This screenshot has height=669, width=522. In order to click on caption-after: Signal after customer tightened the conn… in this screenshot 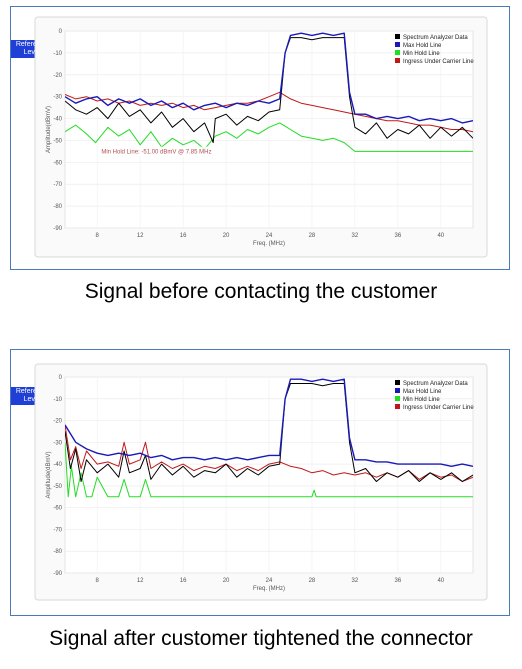, I will do `click(261, 638)`.